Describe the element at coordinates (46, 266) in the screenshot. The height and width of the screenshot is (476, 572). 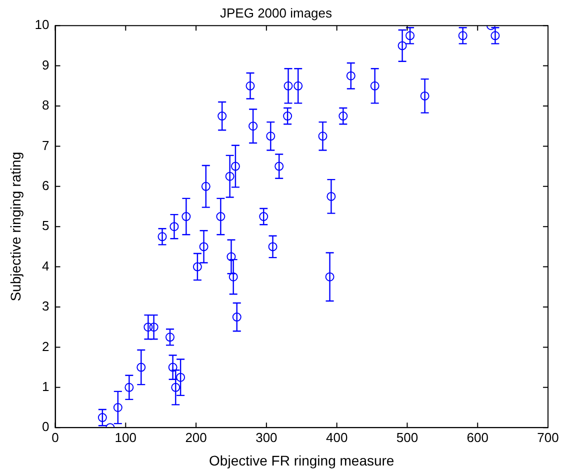
I see `y-tick-label: 4` at that location.